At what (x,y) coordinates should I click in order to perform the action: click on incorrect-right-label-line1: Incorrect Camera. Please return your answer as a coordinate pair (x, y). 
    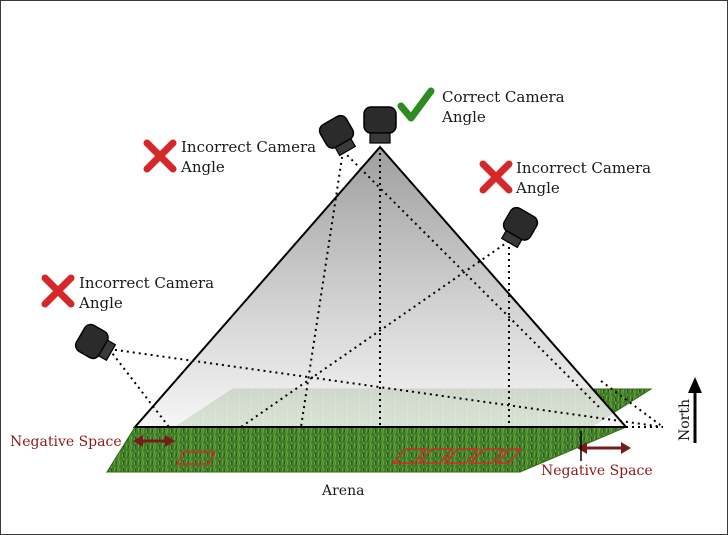
    Looking at the image, I should click on (584, 168).